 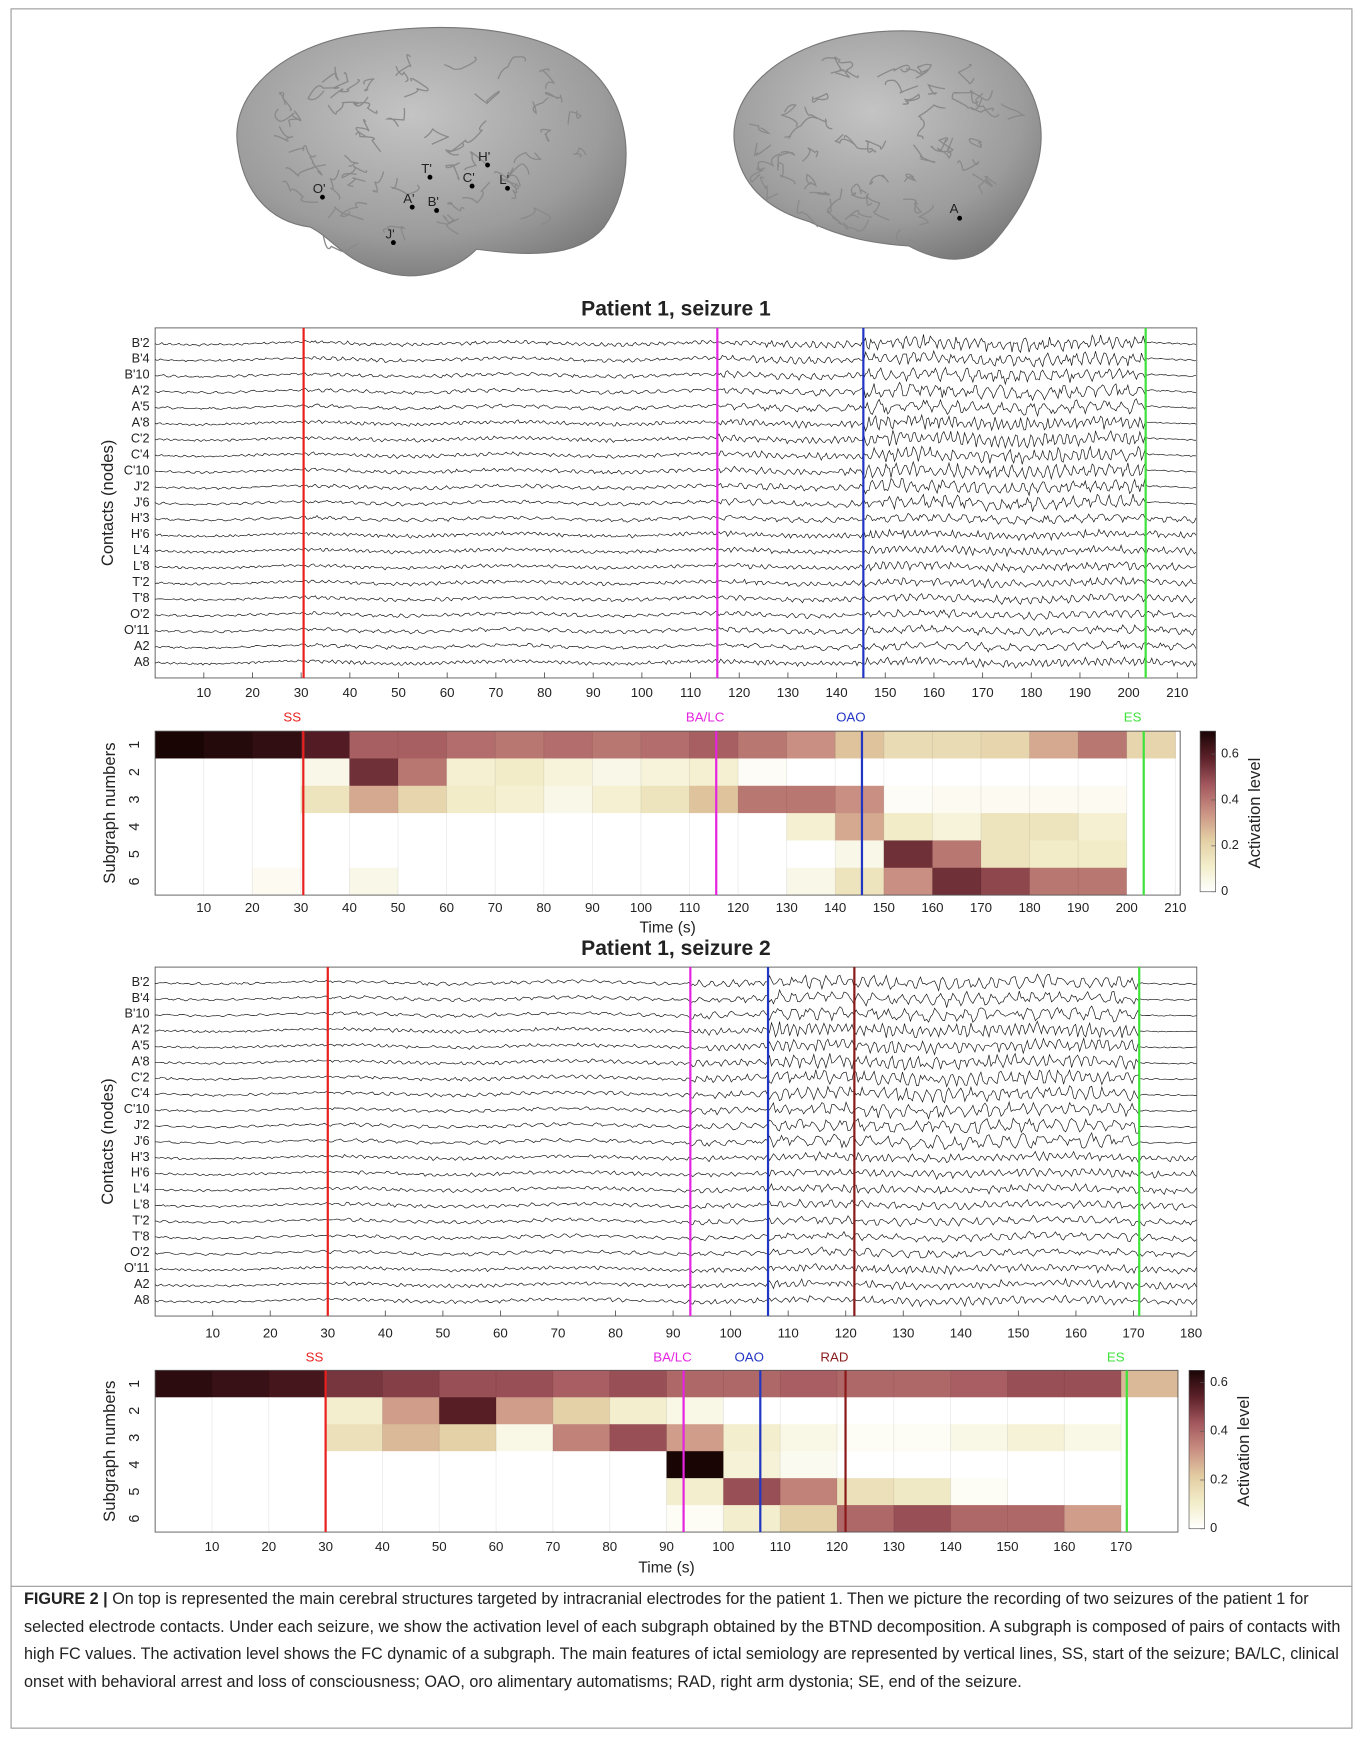 What do you see at coordinates (252, 907) in the screenshot?
I see `x-tick-label: 20` at bounding box center [252, 907].